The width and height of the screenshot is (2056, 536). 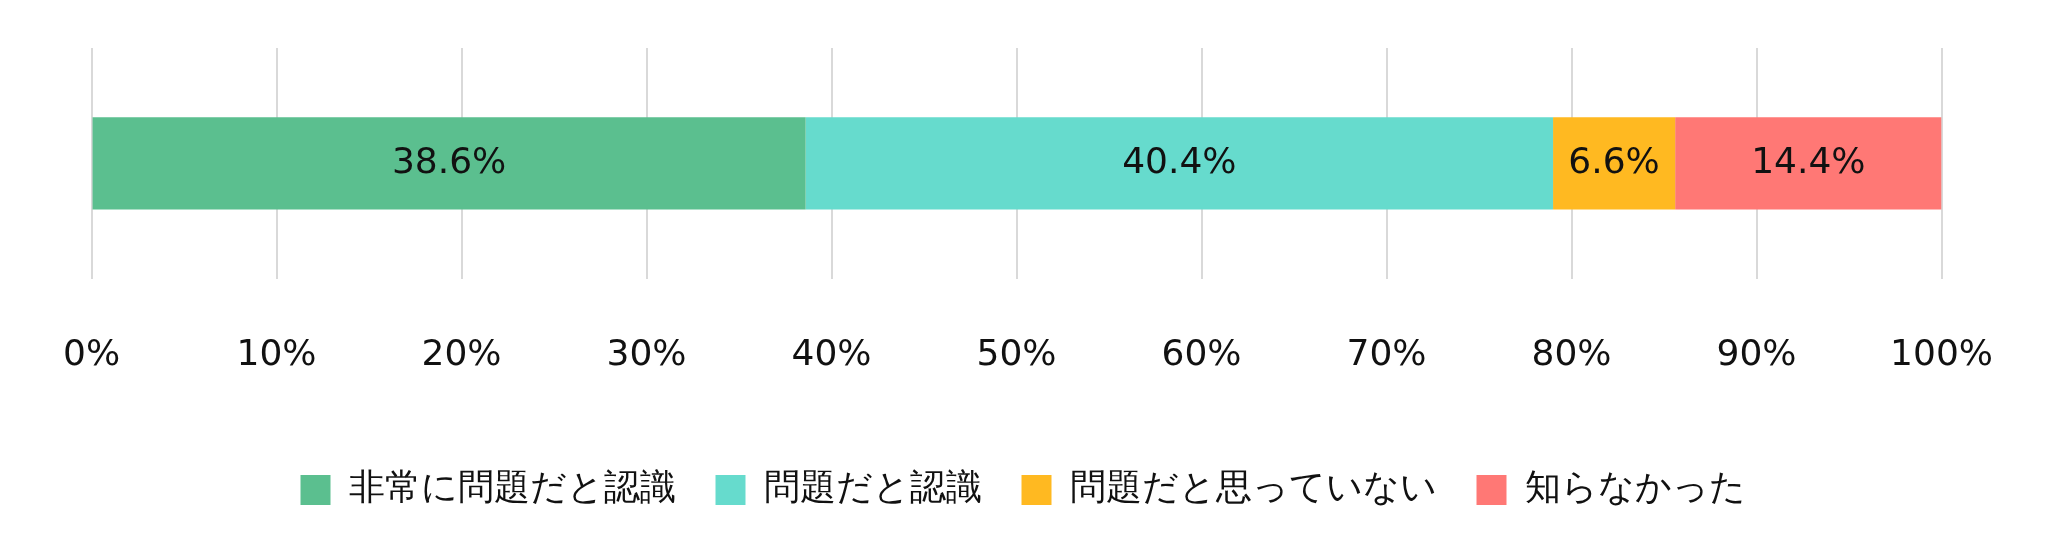 What do you see at coordinates (1016, 352) in the screenshot?
I see `x-tick-label: 50%` at bounding box center [1016, 352].